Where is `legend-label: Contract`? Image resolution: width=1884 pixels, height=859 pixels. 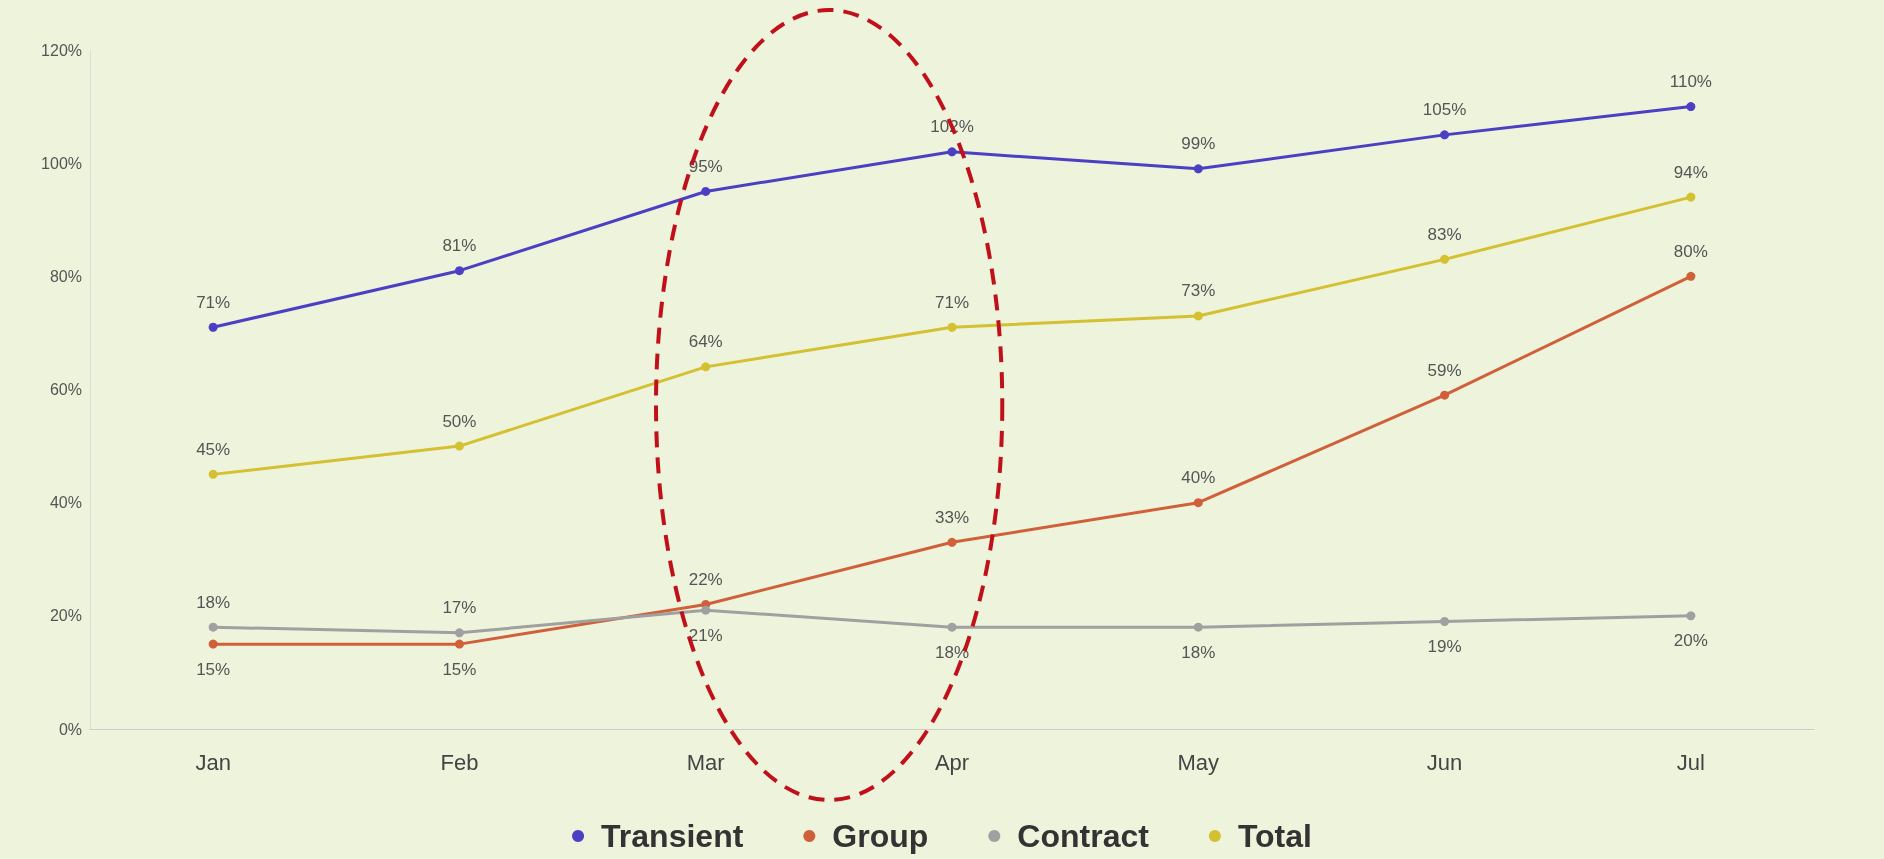 legend-label: Contract is located at coordinates (1083, 836).